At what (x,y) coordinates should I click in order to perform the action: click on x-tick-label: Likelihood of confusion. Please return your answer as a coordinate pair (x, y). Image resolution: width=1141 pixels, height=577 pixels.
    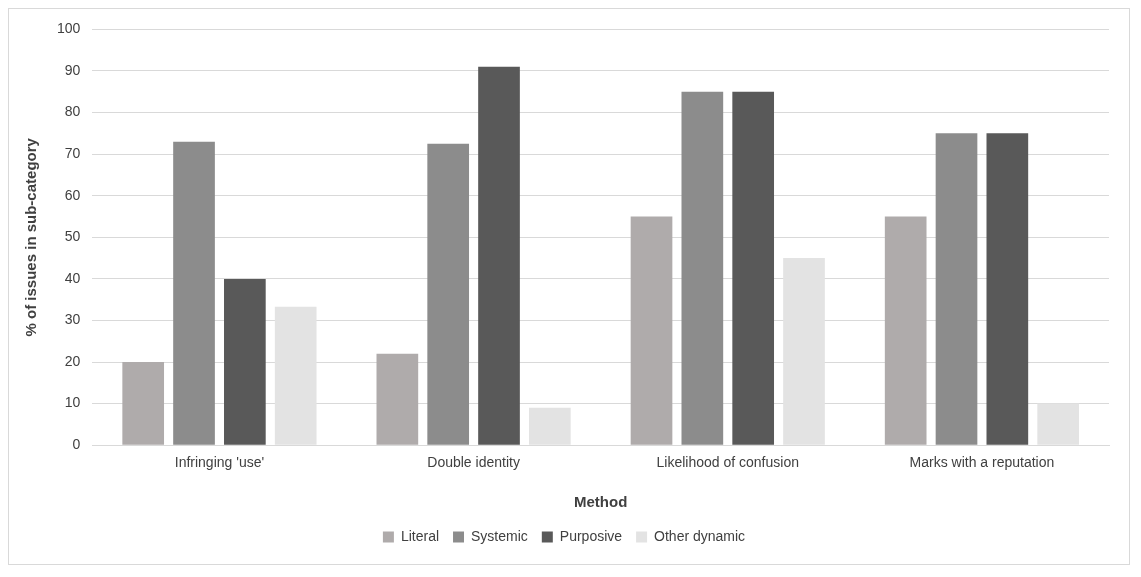
    Looking at the image, I should click on (727, 462).